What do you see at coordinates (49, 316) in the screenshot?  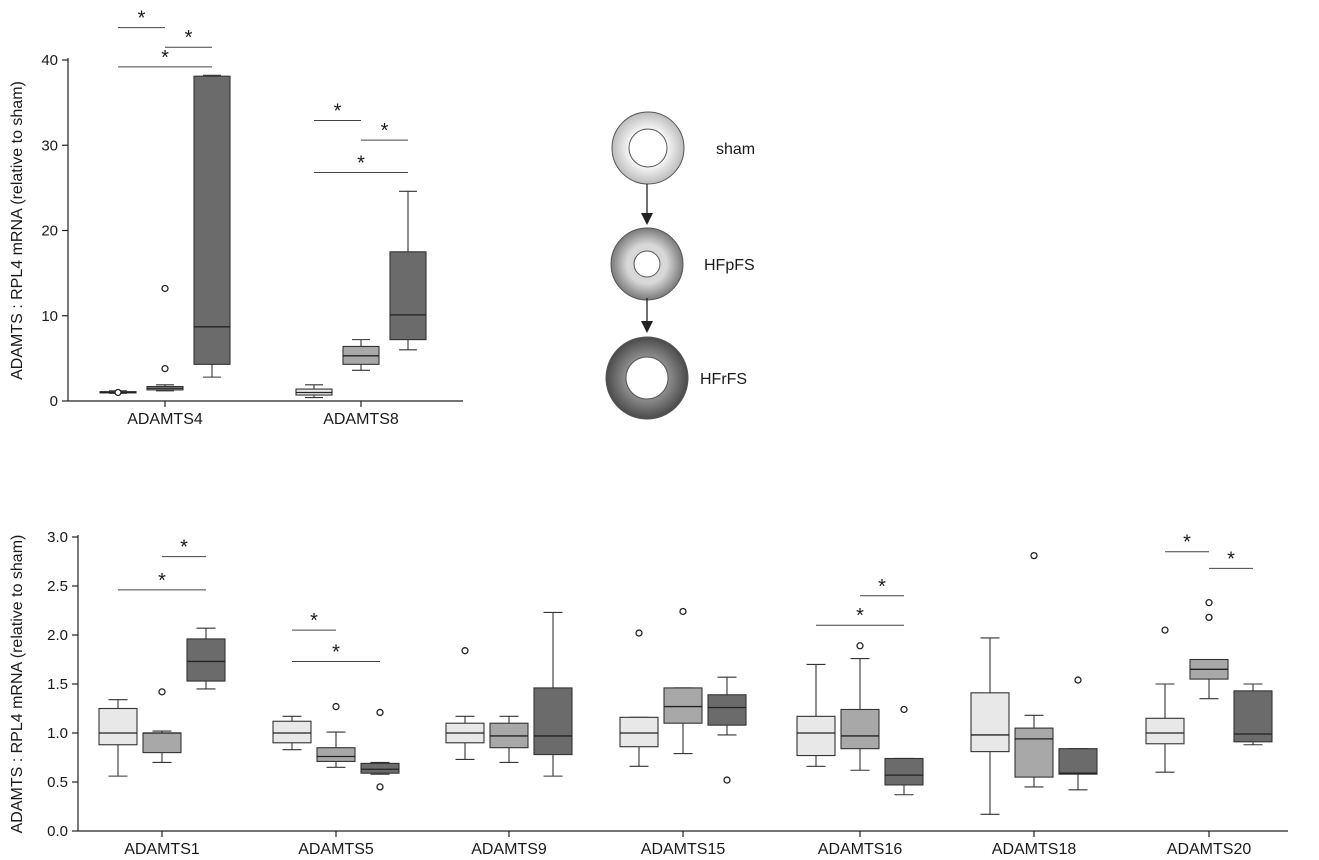 I see `y-tick-label: 10` at bounding box center [49, 316].